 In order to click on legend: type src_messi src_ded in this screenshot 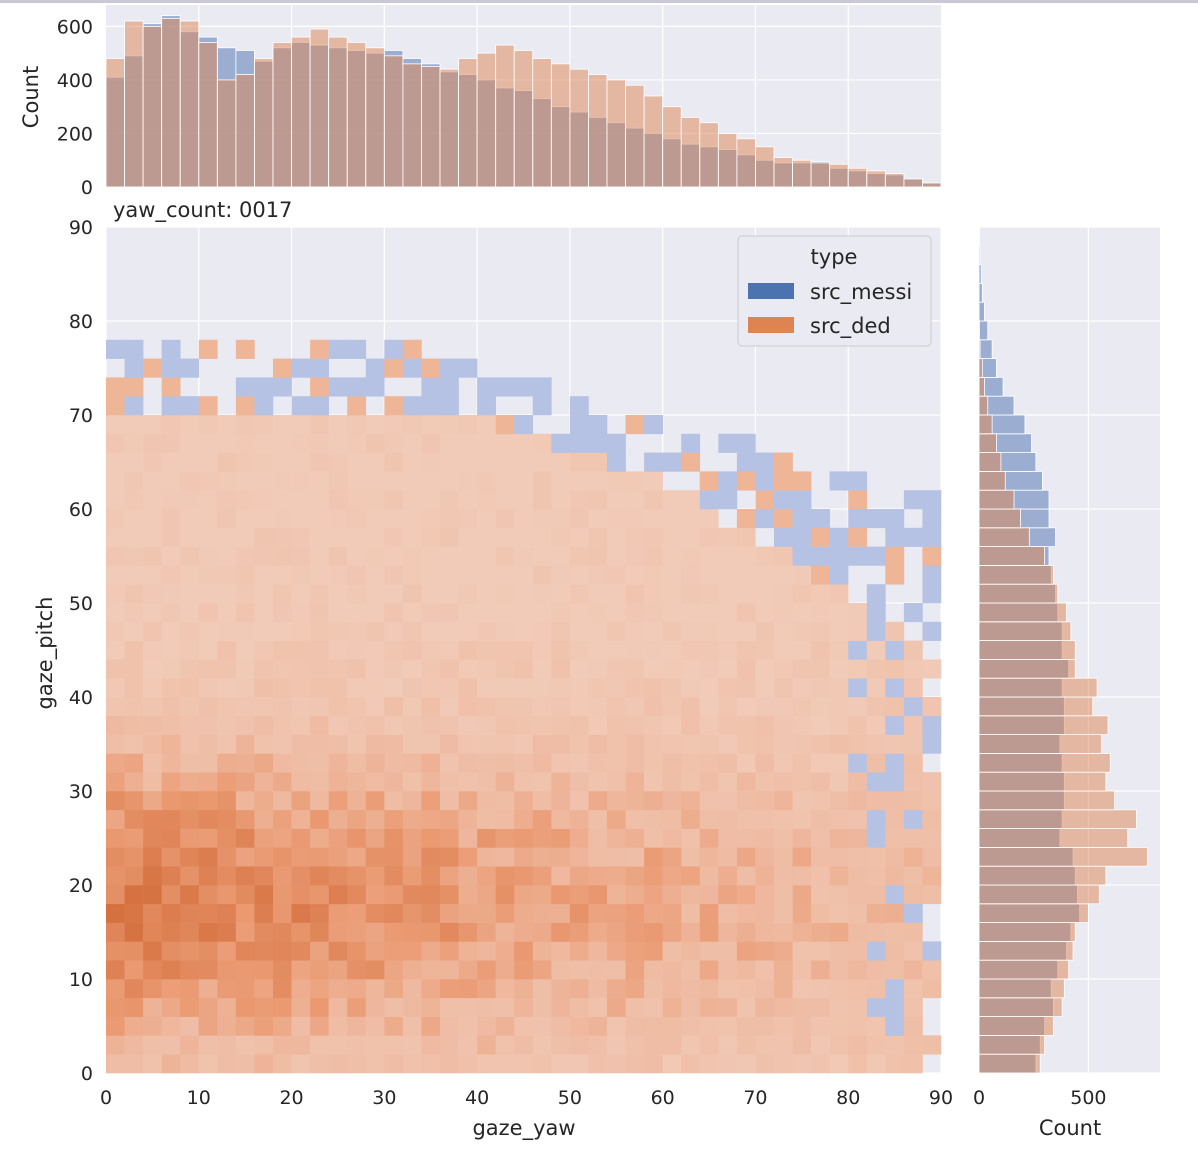, I will do `click(834, 291)`.